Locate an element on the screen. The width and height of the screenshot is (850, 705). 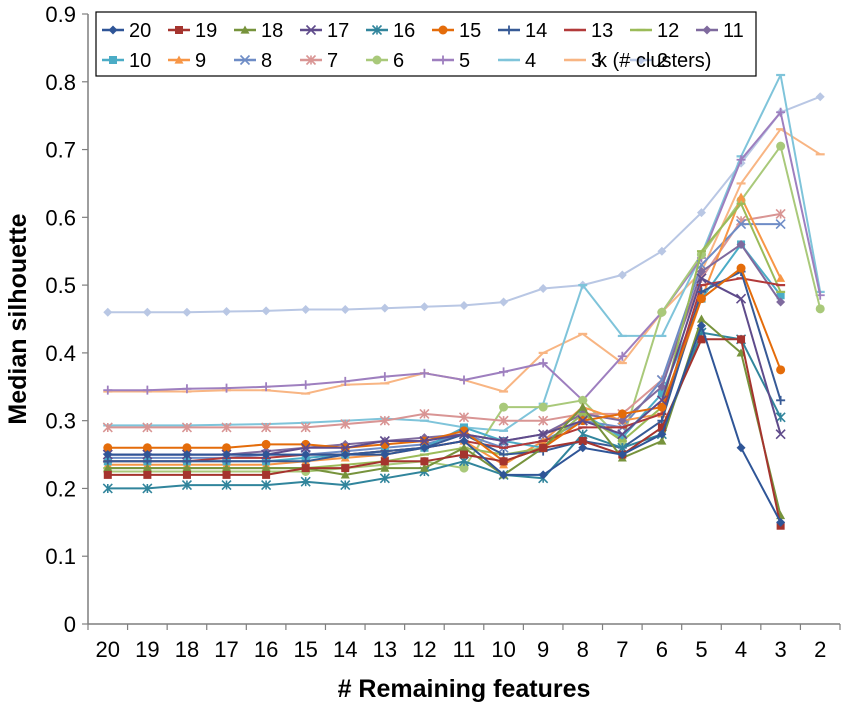
x-tick-label: 6 is located at coordinates (662, 649).